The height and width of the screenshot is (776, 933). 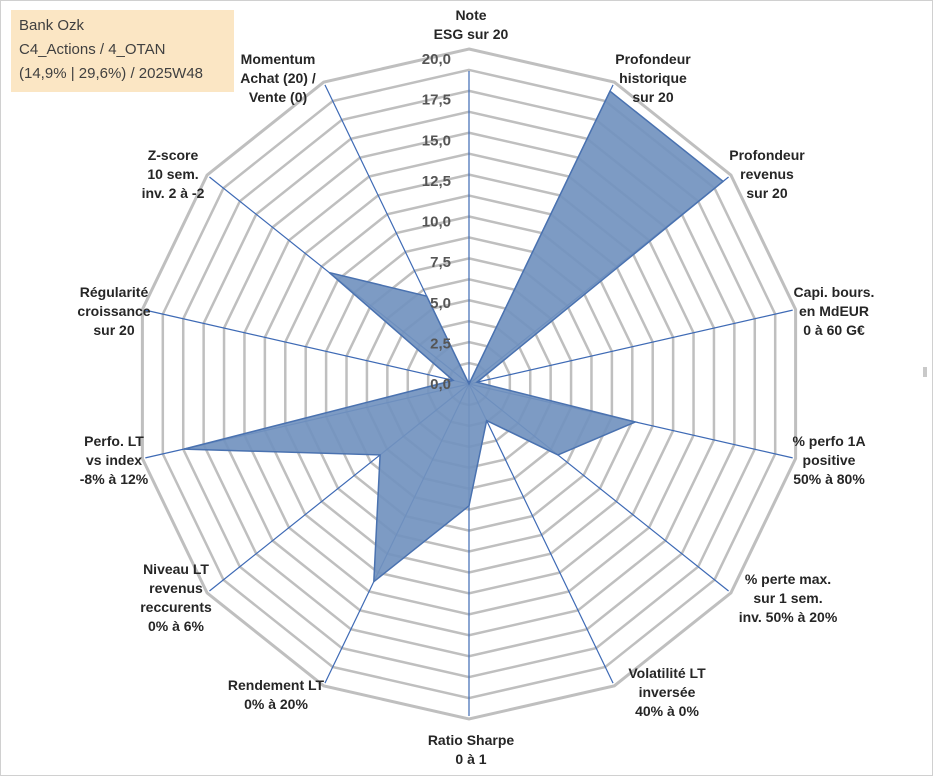 What do you see at coordinates (114, 479) in the screenshot?
I see `axis-category-label: -8% à 12%` at bounding box center [114, 479].